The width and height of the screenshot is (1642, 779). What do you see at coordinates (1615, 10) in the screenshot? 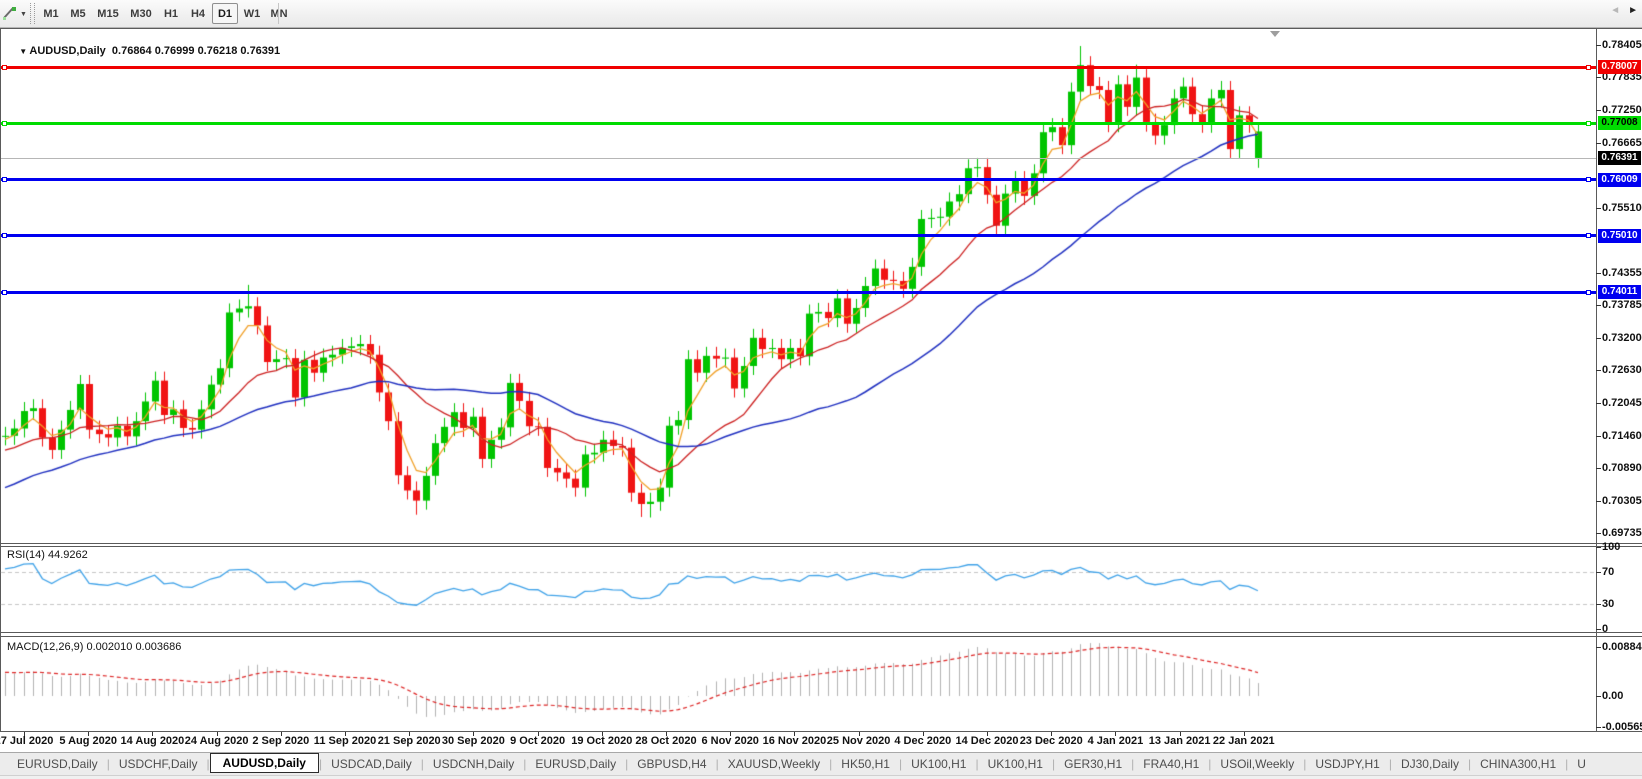
I see `tab-scroll-left-icon: ◄` at bounding box center [1615, 10].